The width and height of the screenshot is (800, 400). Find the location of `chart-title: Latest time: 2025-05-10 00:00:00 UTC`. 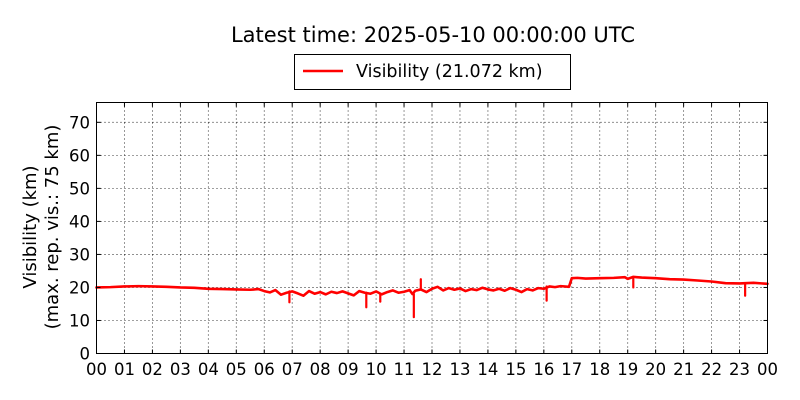

chart-title: Latest time: 2025-05-10 00:00:00 UTC is located at coordinates (433, 35).